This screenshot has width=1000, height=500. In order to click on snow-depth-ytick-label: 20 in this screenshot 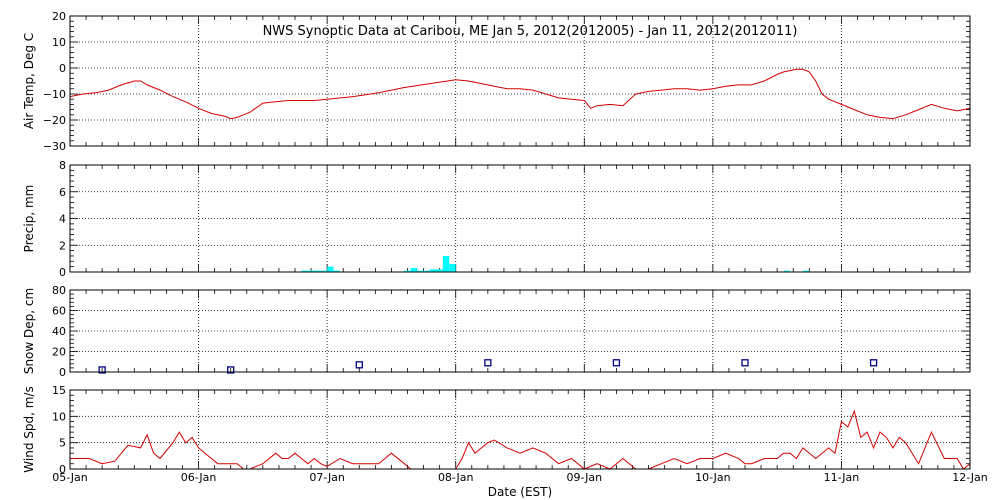, I will do `click(59, 352)`.